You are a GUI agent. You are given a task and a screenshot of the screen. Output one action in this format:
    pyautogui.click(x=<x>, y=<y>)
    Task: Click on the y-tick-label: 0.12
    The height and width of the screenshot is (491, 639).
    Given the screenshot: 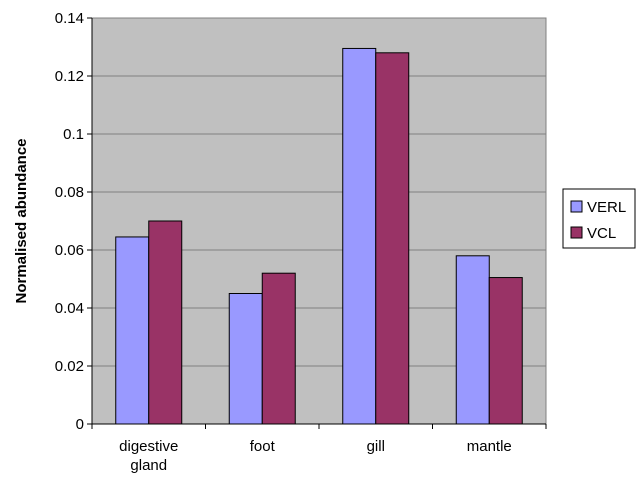 What is the action you would take?
    pyautogui.click(x=69, y=76)
    